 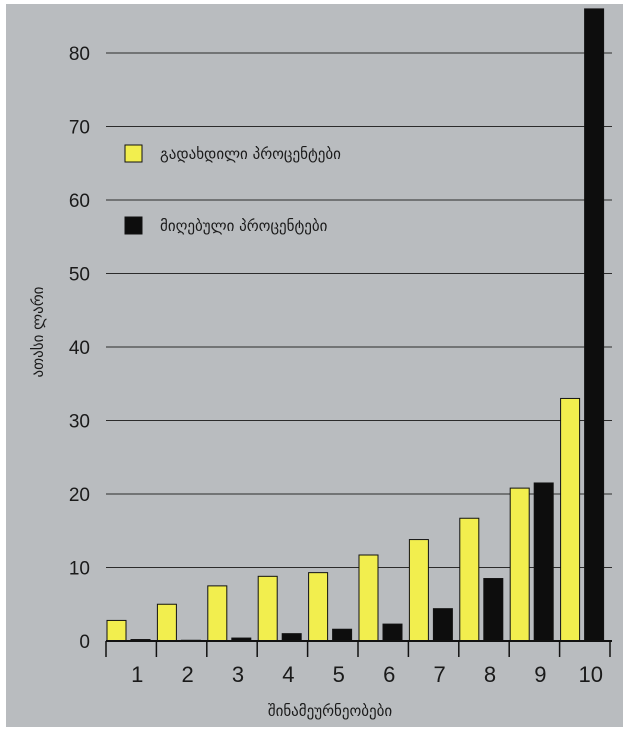 I want to click on x-tick-label: 9, so click(x=540, y=674).